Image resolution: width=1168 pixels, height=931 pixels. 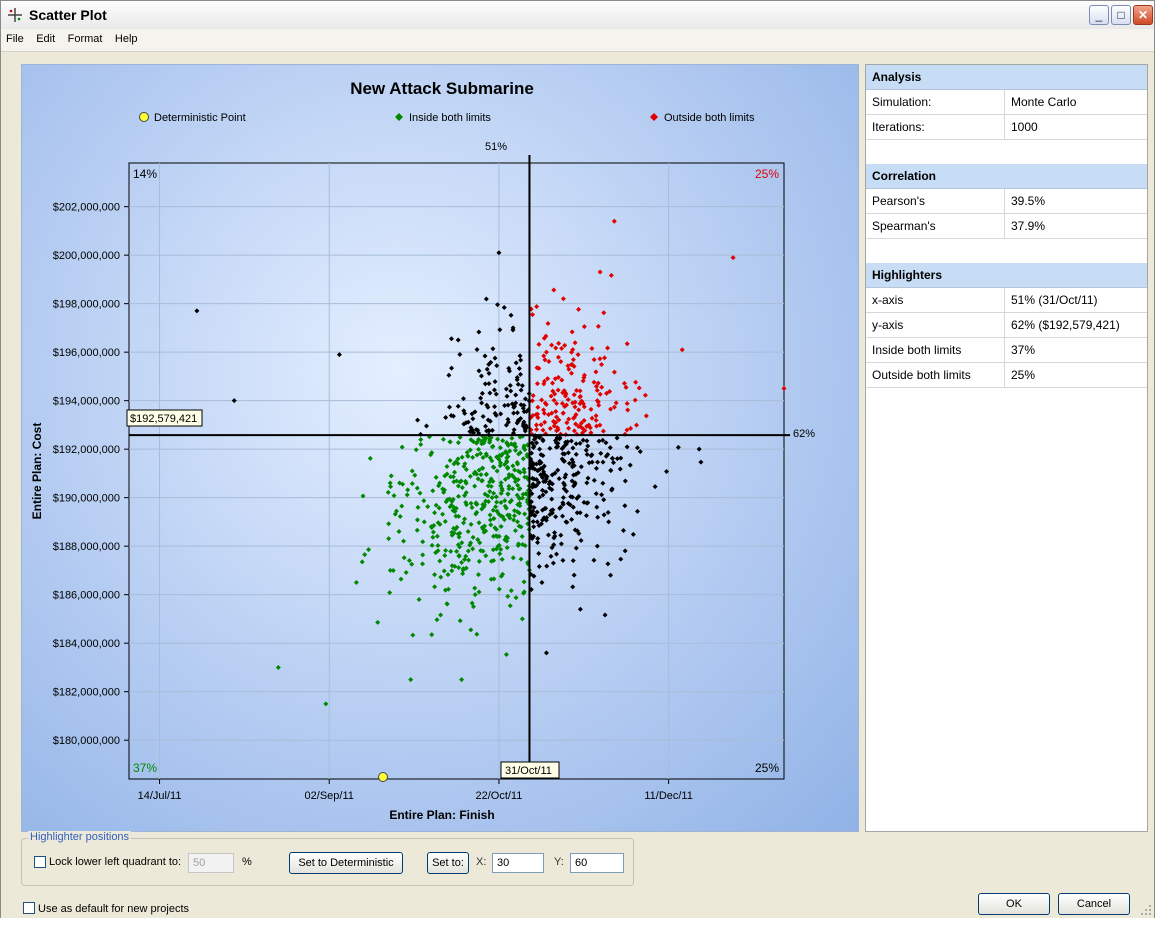 I want to click on outside-limits-key: Outside both limits, so click(x=935, y=375).